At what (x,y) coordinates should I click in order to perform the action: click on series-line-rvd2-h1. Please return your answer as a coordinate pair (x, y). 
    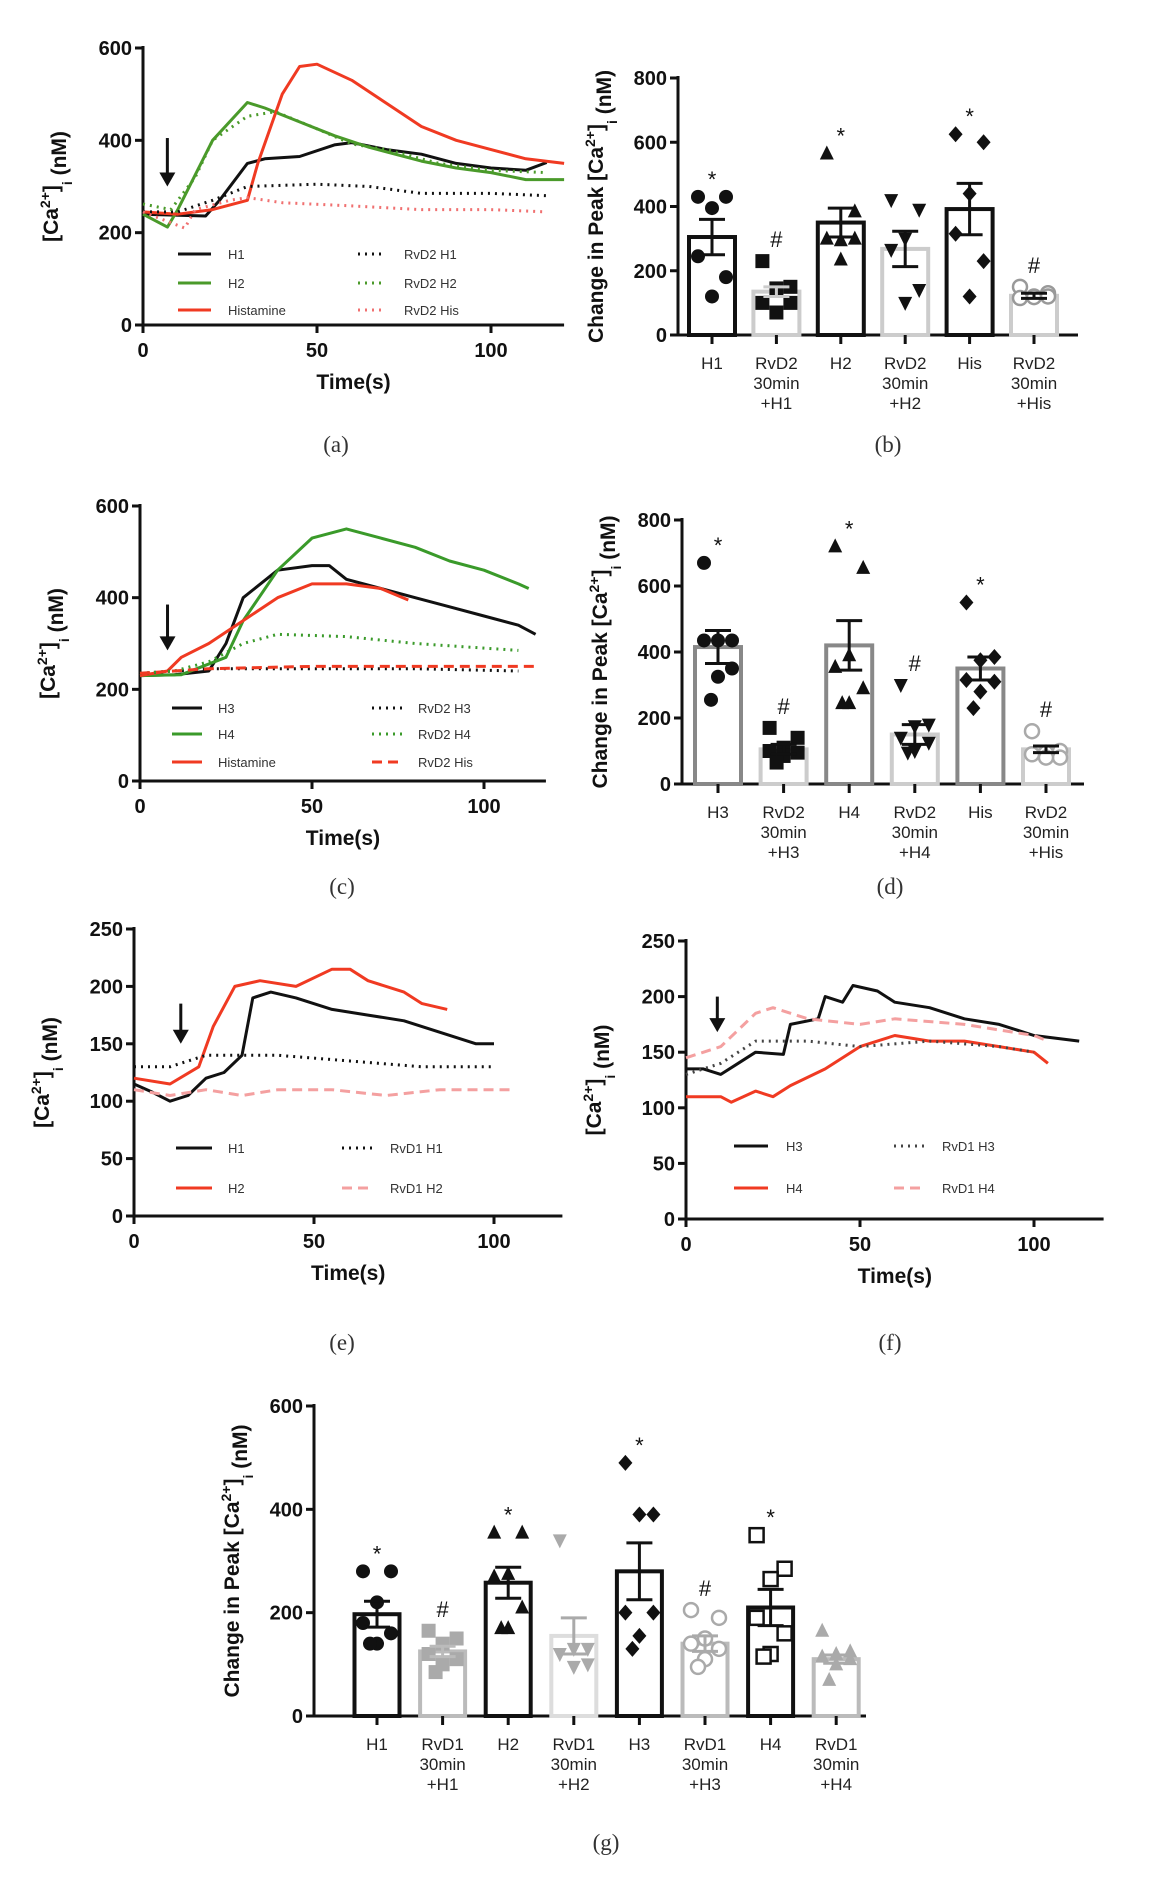
    Looking at the image, I should click on (345, 198).